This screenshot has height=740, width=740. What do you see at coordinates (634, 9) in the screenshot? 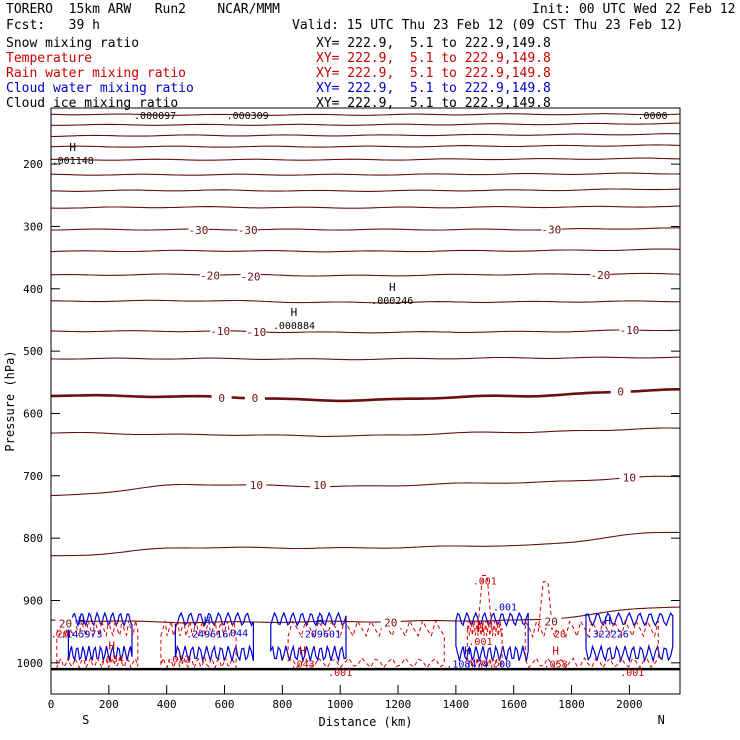
I see `init-time: Init: 00 UTC Wed 22 Feb 12` at bounding box center [634, 9].